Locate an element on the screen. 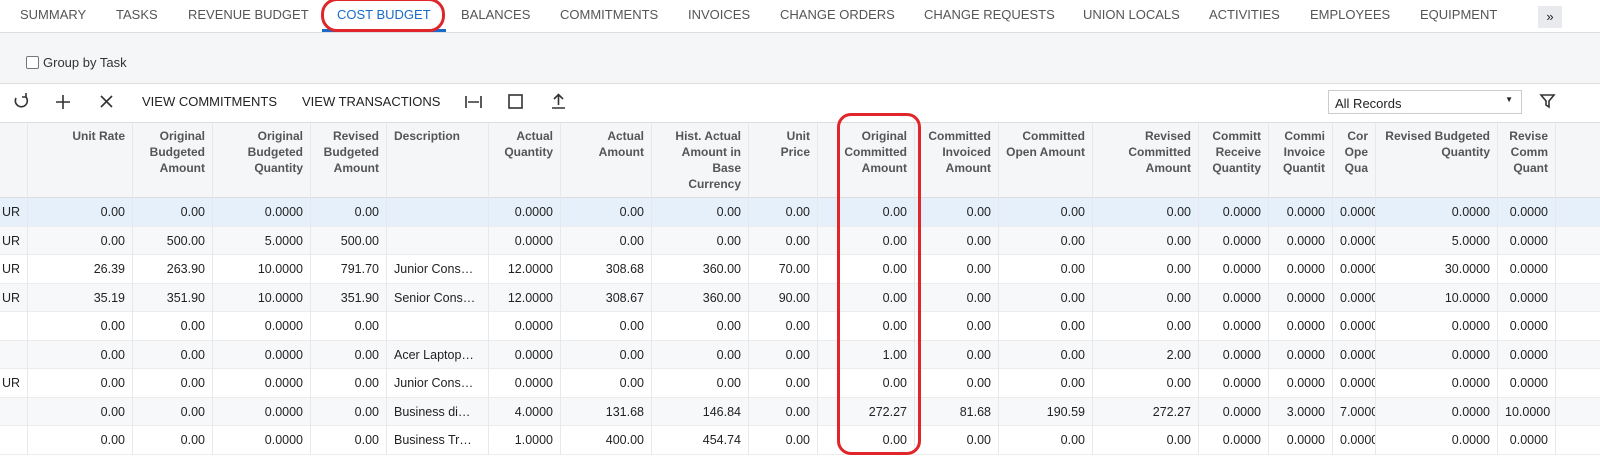 This screenshot has height=469, width=1600. records-dropdown: All Records ▼ is located at coordinates (1425, 102).